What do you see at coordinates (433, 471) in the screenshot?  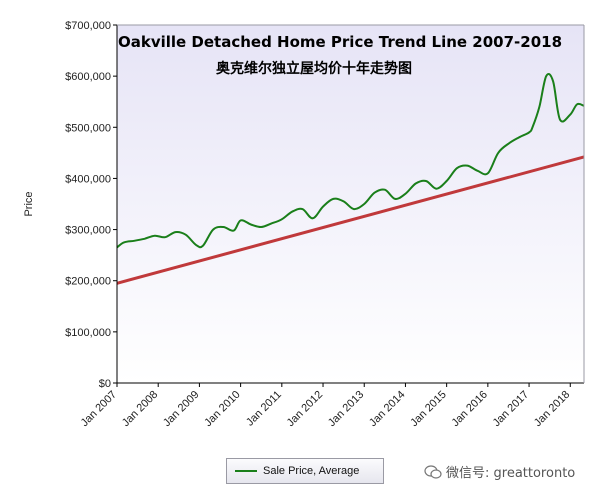 I see `chat-bubble-icon` at bounding box center [433, 471].